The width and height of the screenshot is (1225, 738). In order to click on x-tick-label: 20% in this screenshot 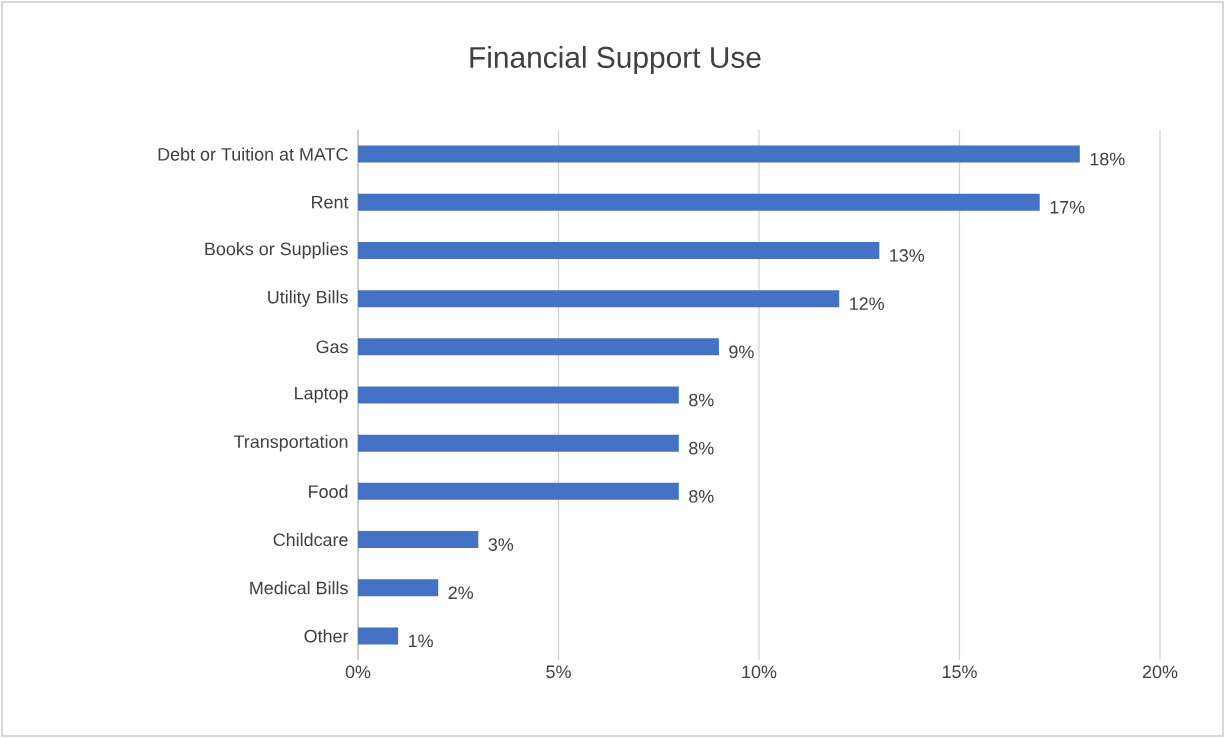, I will do `click(1160, 672)`.